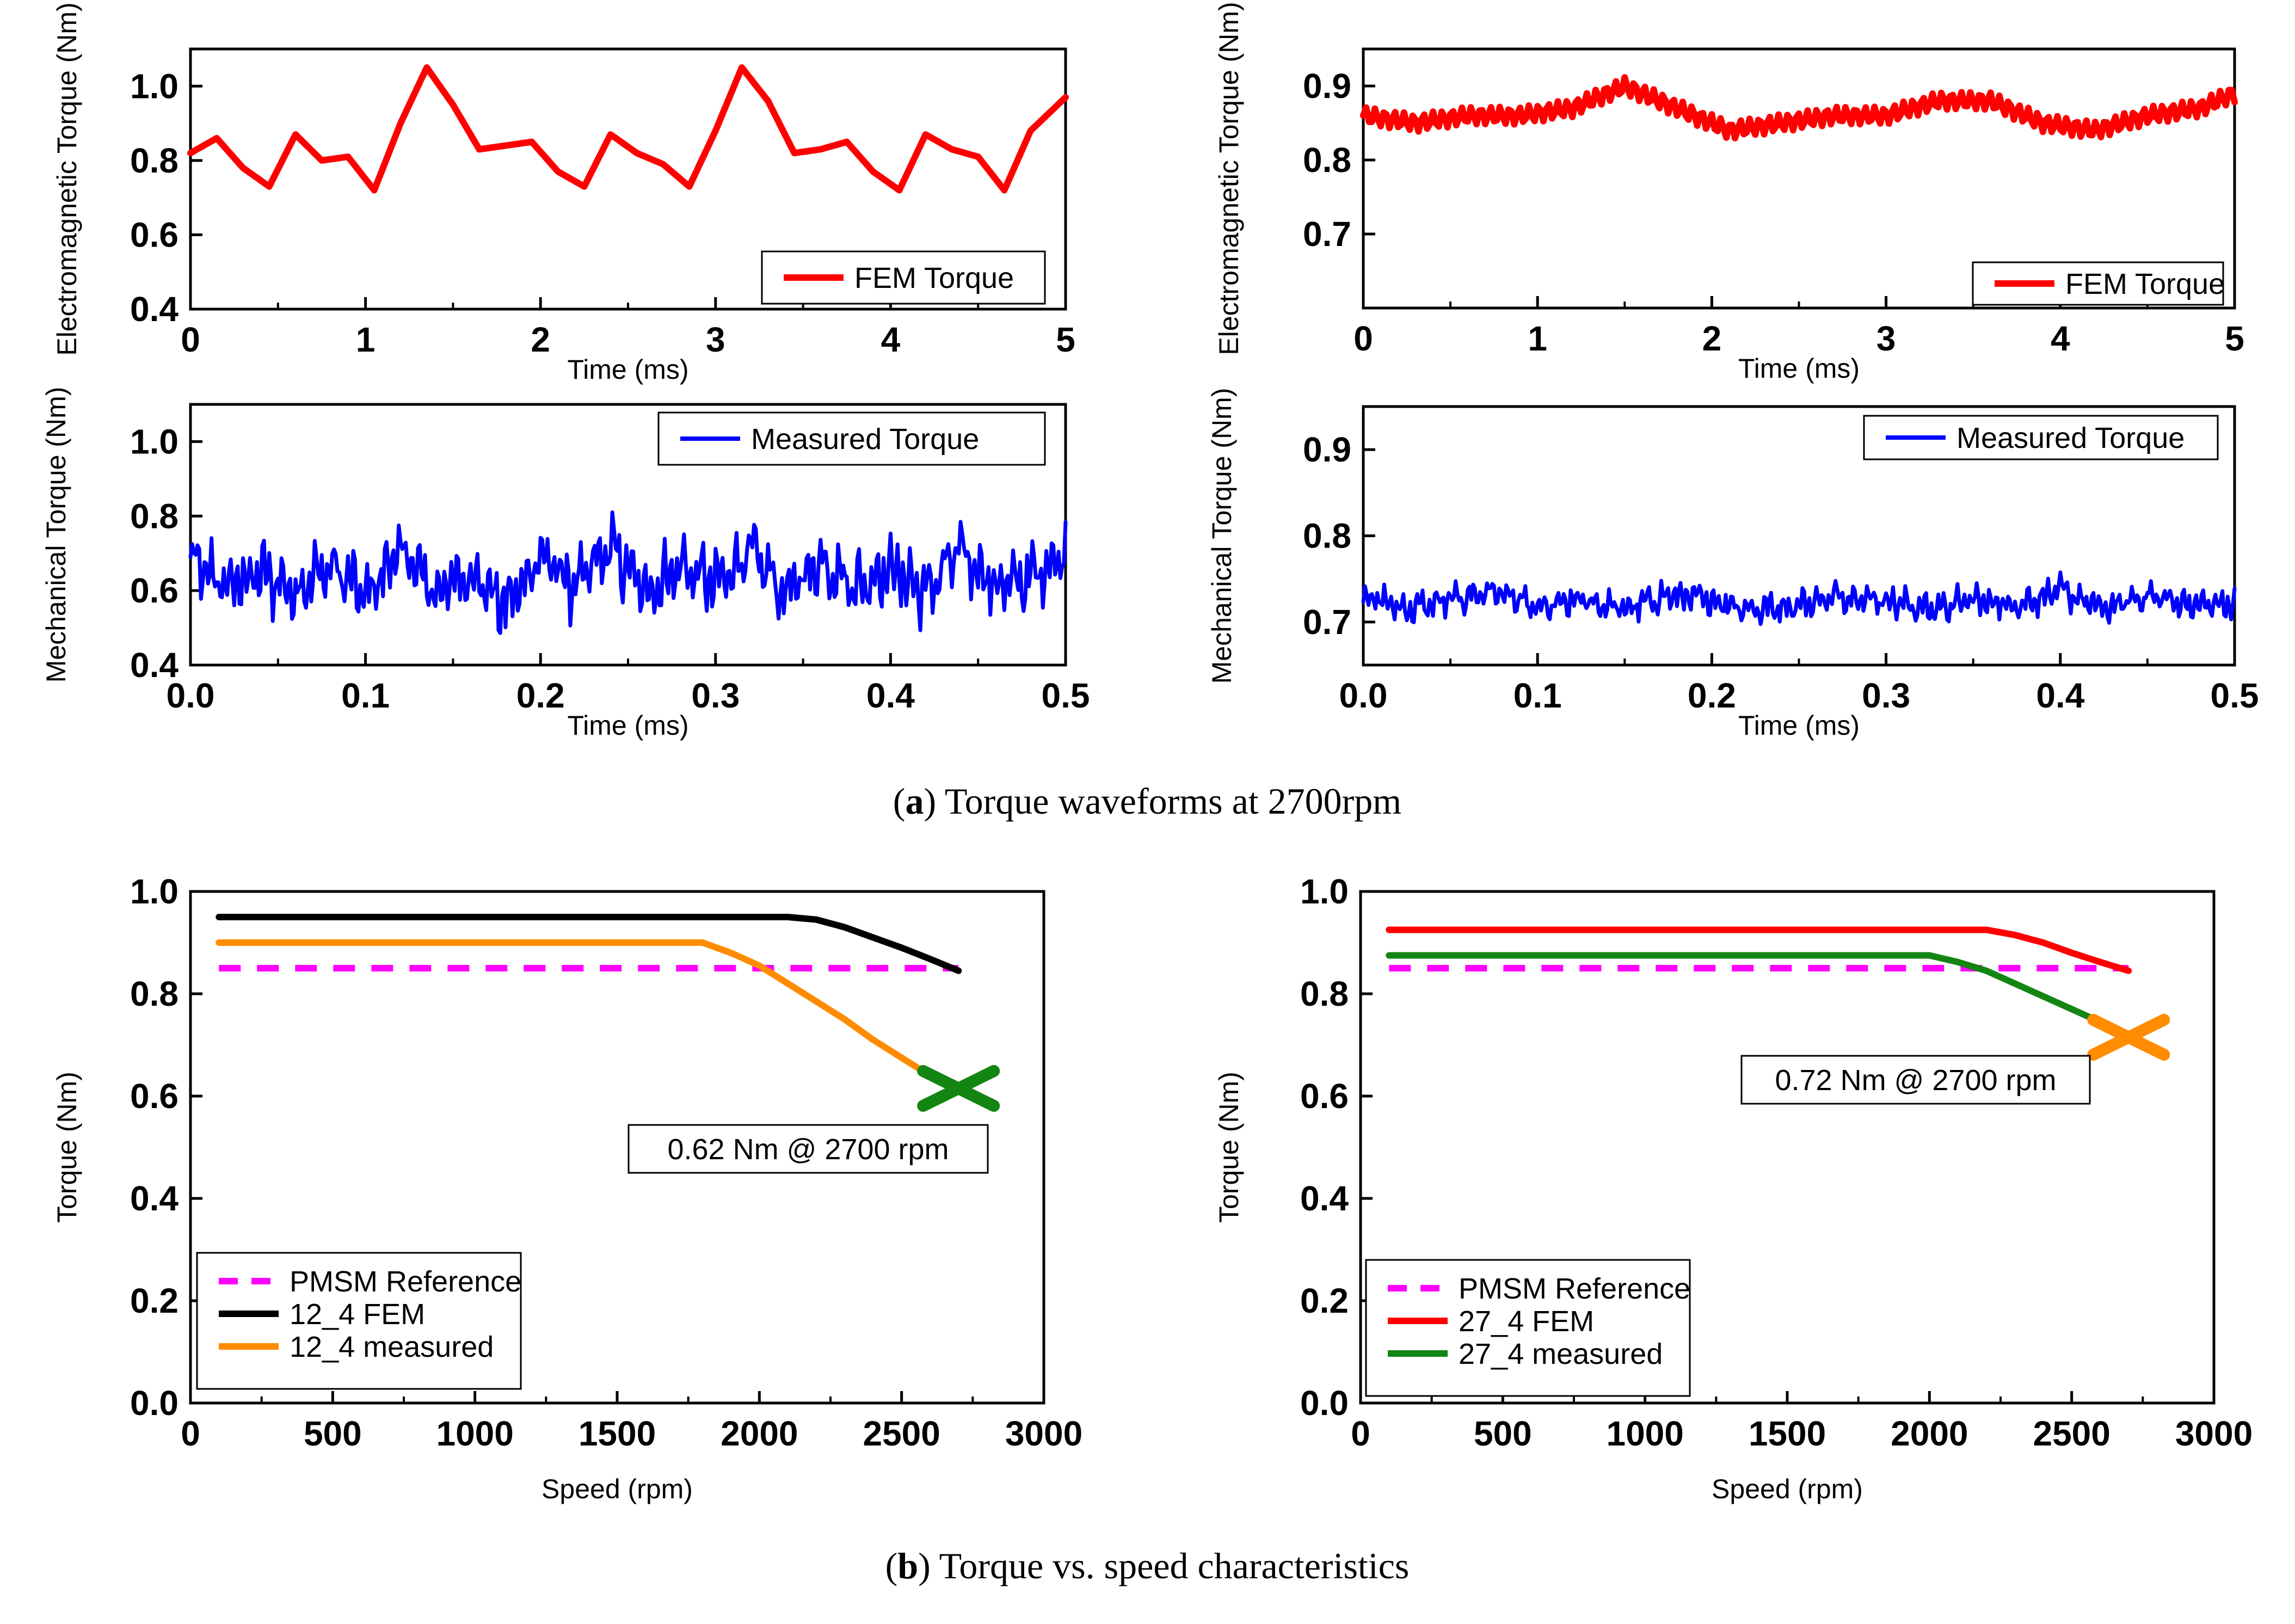  What do you see at coordinates (1147, 801) in the screenshot?
I see `caption-a: (a) Torque waveforms at 2700rpm` at bounding box center [1147, 801].